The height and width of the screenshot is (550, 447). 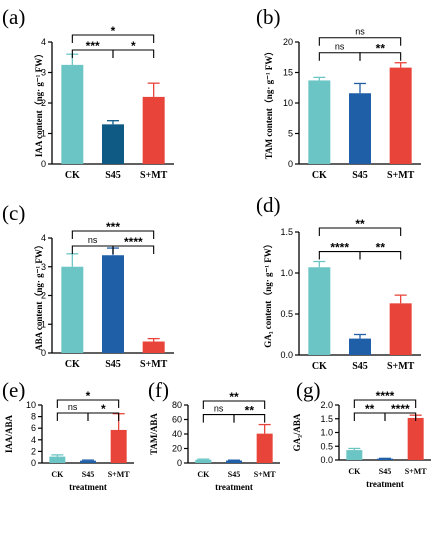 I want to click on y-axis-title: TAM/ABA, so click(x=154, y=434).